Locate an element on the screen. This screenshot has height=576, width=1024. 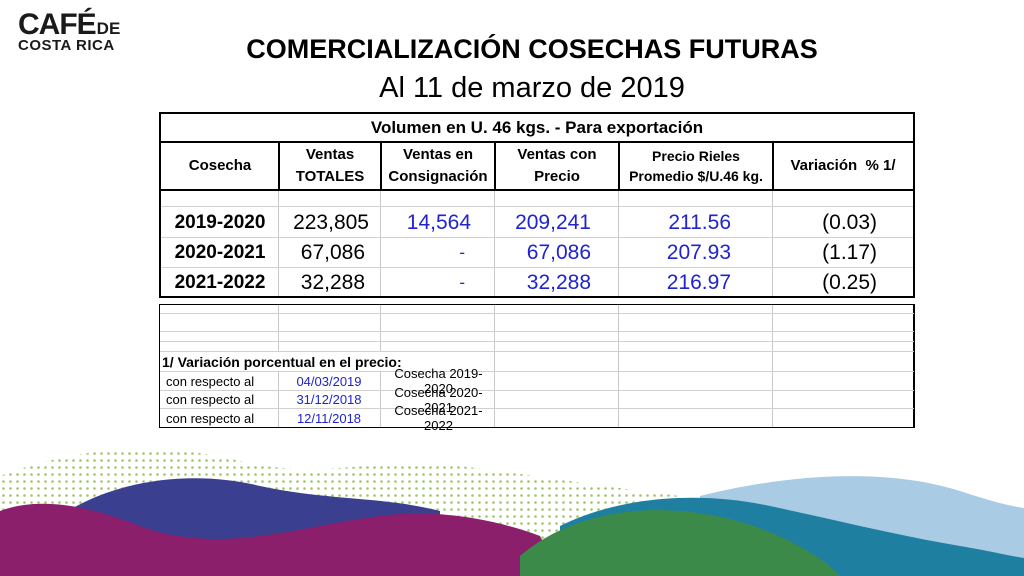
cafe-de-costa-rica-logo: CAFÉDE COSTA RICA is located at coordinates (69, 31).